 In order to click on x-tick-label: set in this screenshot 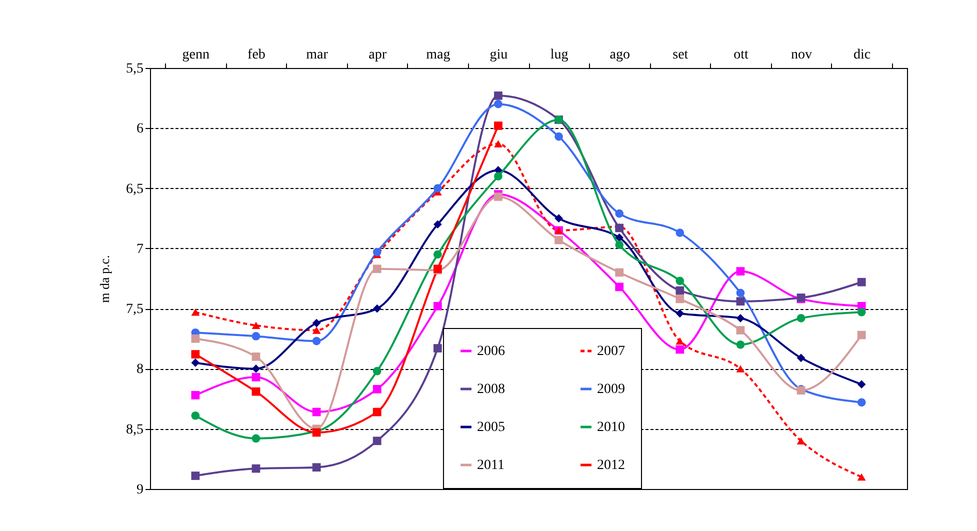, I will do `click(680, 55)`.